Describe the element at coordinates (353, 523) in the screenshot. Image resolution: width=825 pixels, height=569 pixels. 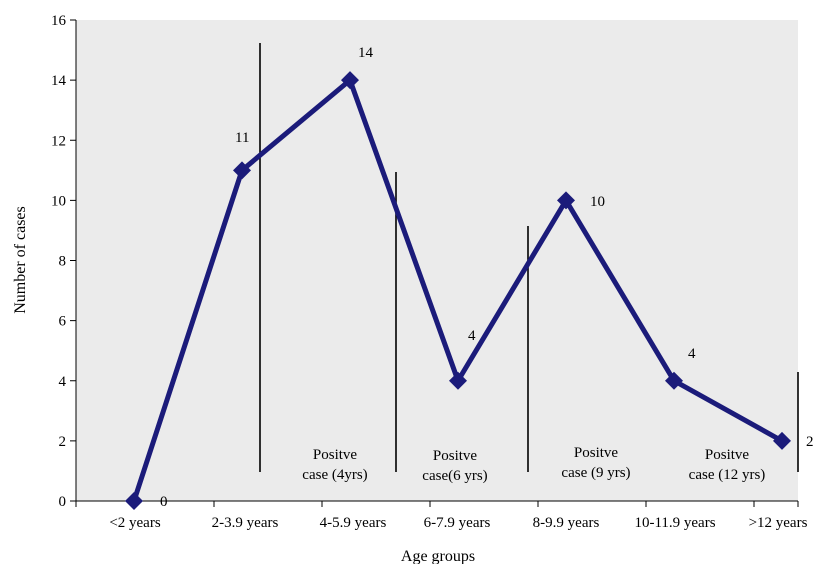
I see `x-category-label: 4-5.9 years` at that location.